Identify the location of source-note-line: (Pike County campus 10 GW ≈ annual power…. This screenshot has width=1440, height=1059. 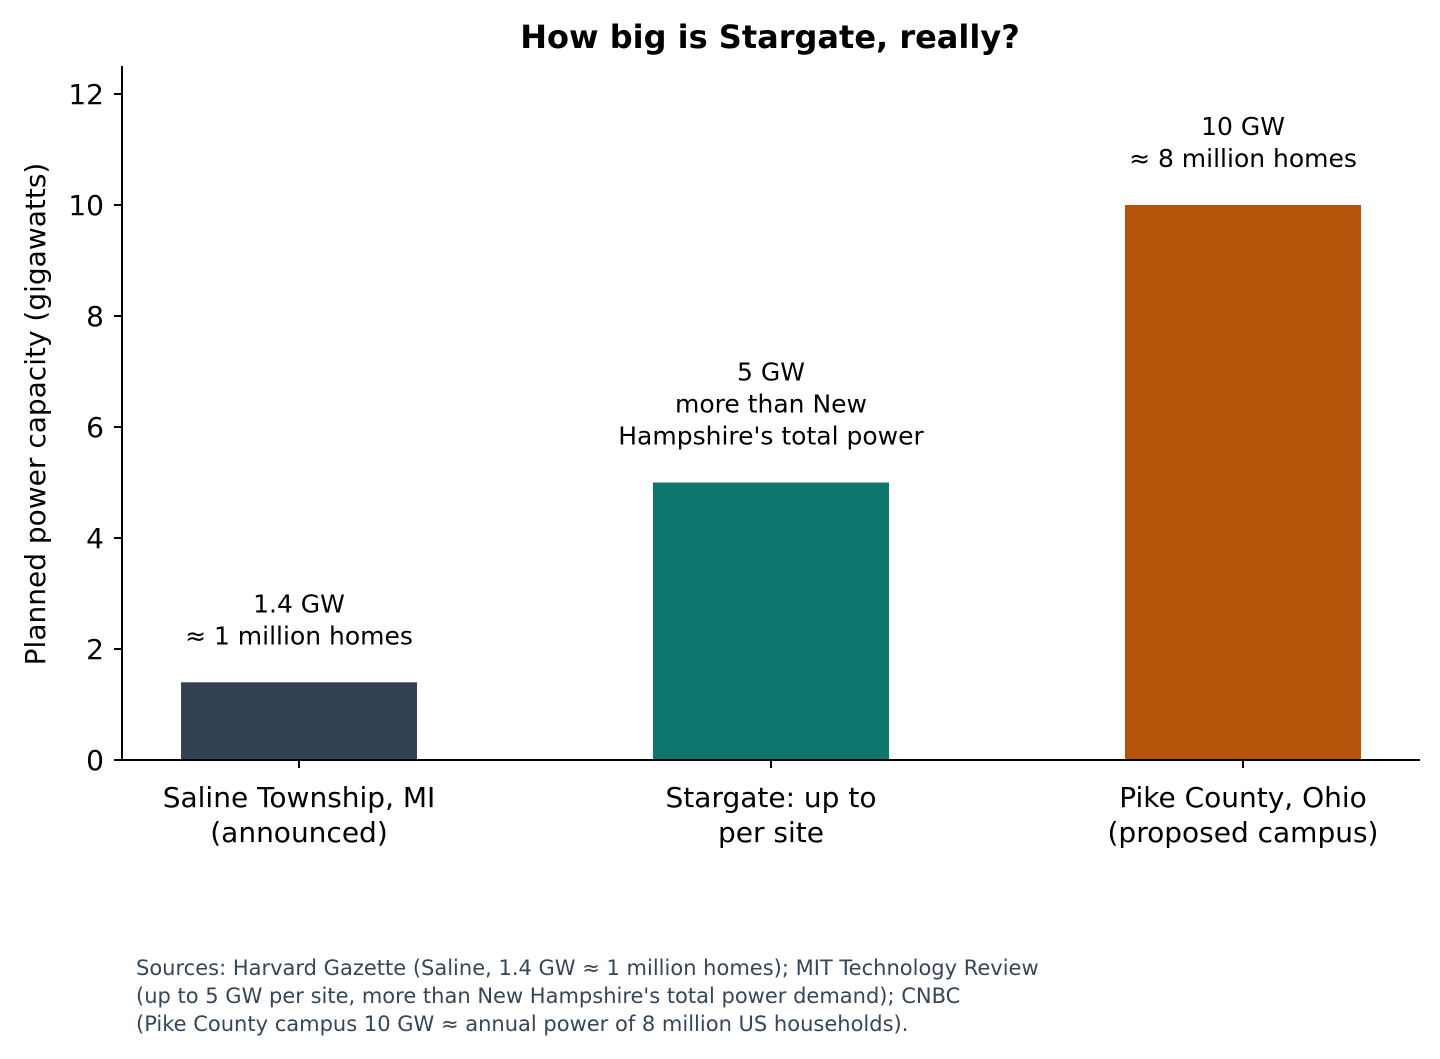
(522, 1024).